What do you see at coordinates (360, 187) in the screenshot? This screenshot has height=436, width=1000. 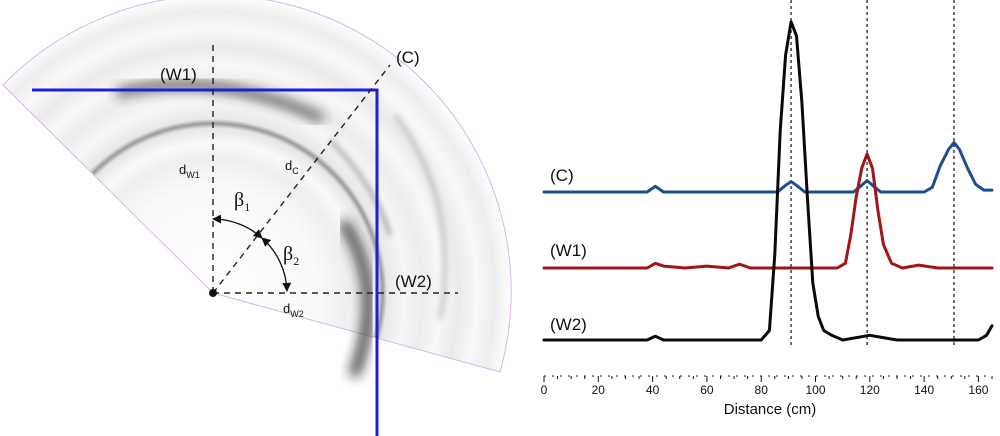 I see `reflection-arc-c` at bounding box center [360, 187].